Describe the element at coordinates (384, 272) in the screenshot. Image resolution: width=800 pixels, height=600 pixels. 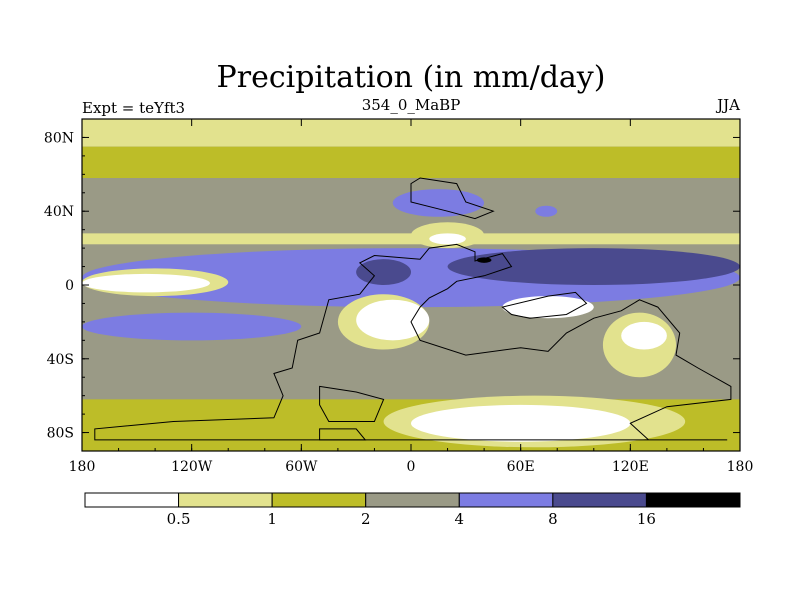
I see `region-west-pangea-convection` at that location.